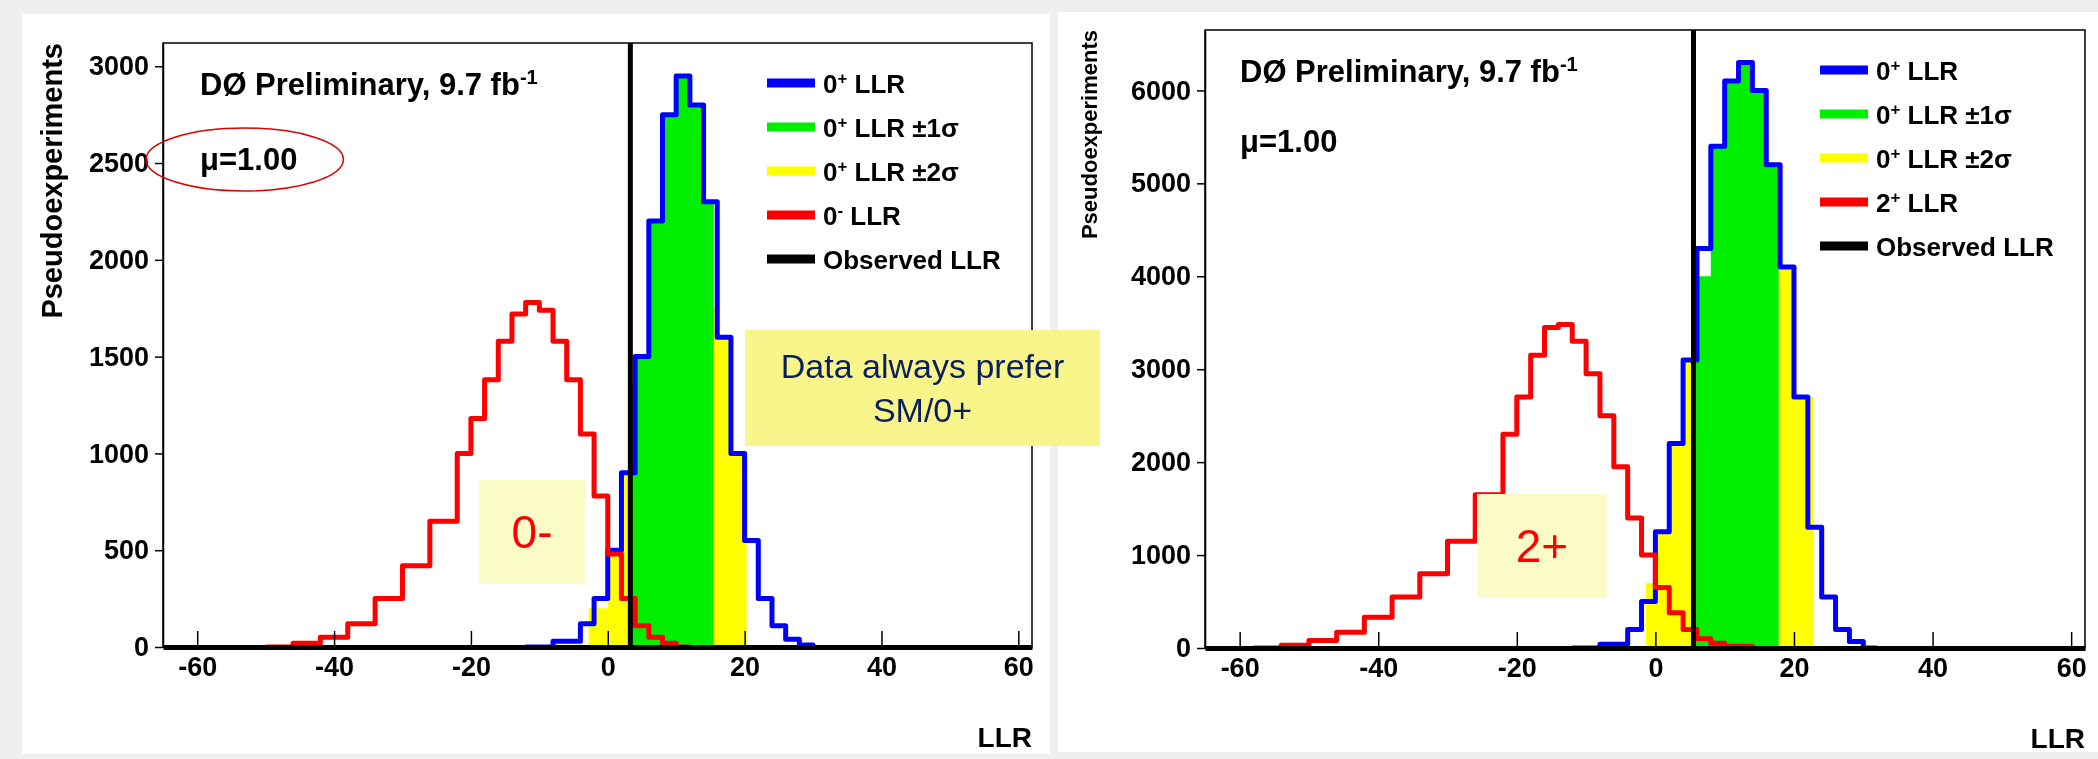 The image size is (2098, 759). I want to click on y-tick-label: 500, so click(126, 550).